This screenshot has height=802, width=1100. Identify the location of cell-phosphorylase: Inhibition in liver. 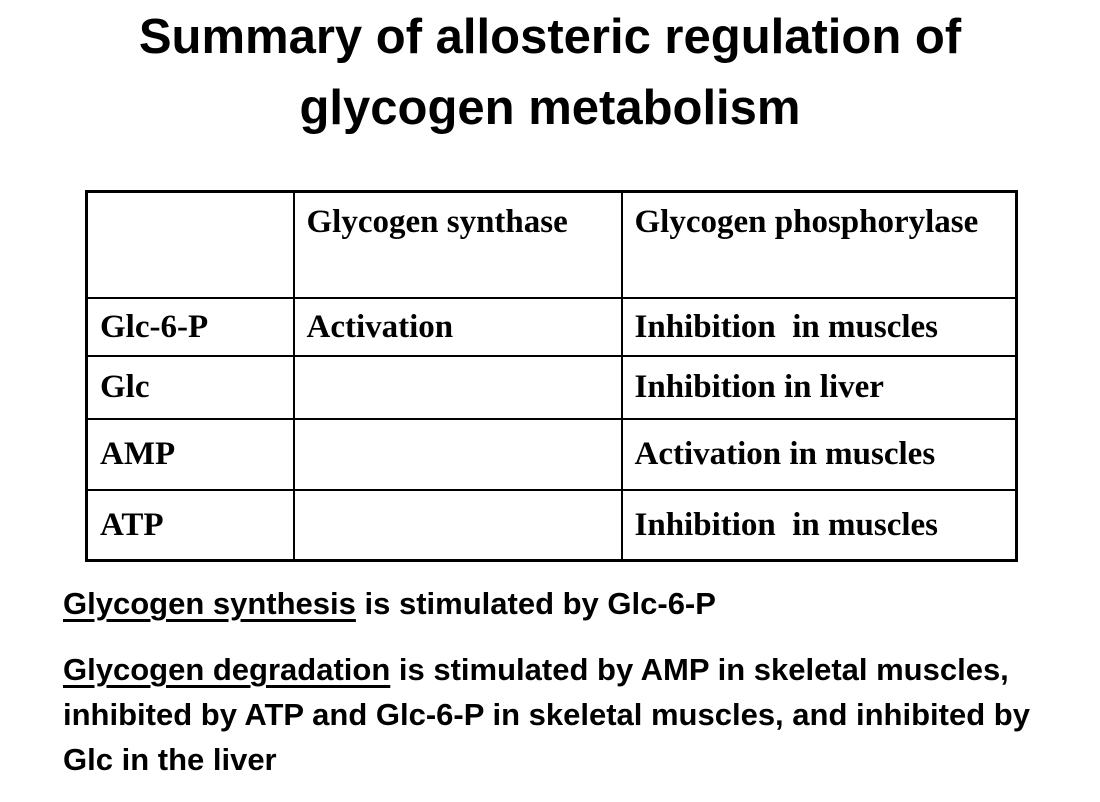
(819, 387).